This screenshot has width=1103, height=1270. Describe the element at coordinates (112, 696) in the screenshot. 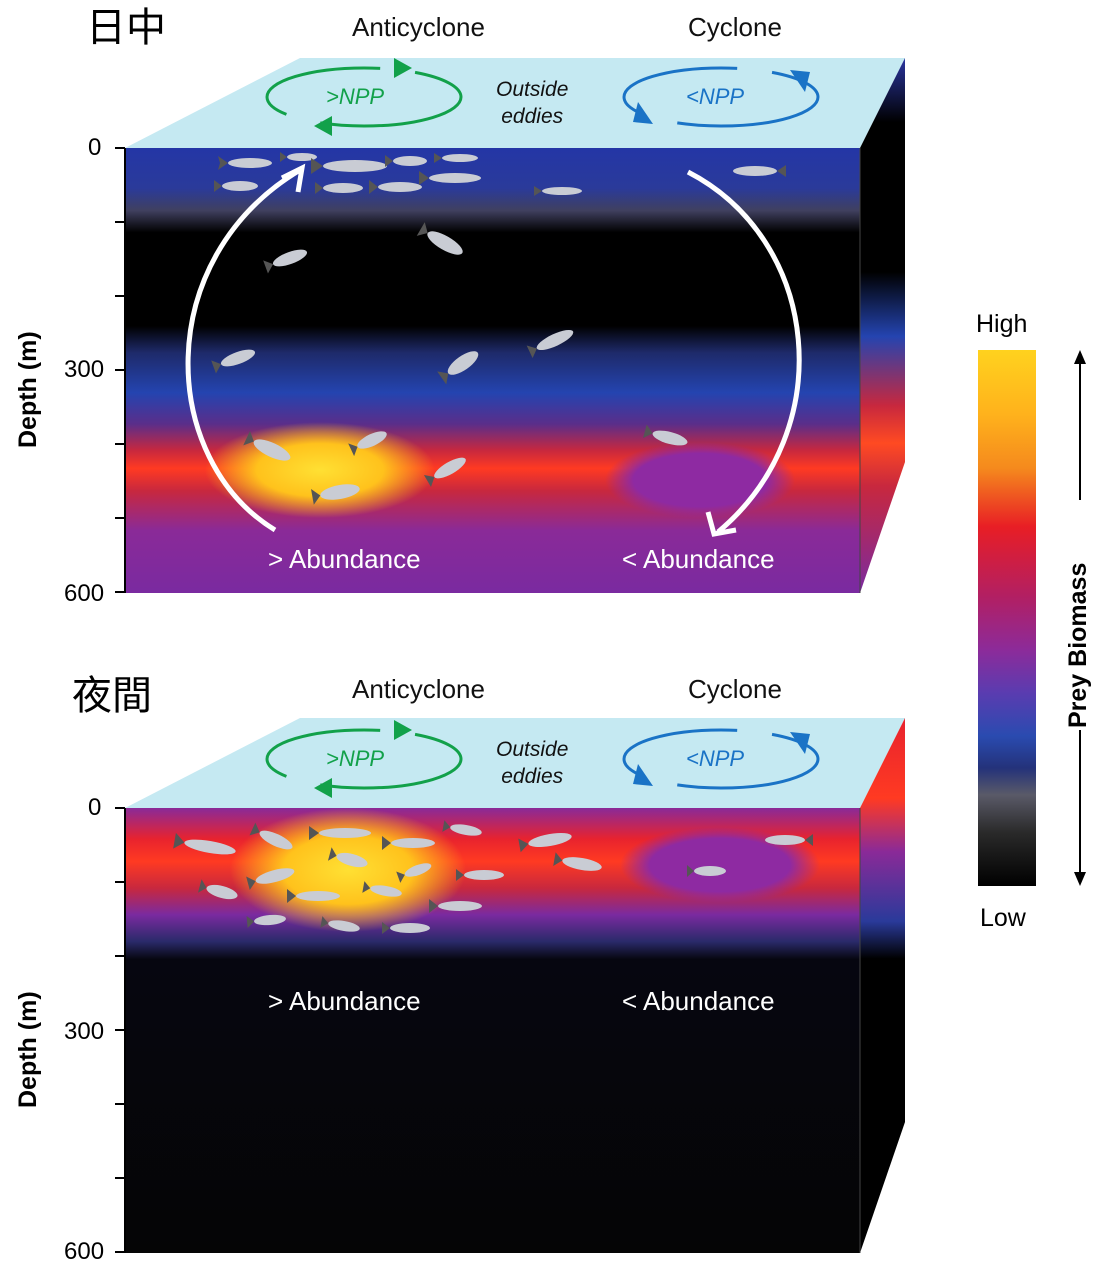

I see `nighttime-title: 夜間` at that location.